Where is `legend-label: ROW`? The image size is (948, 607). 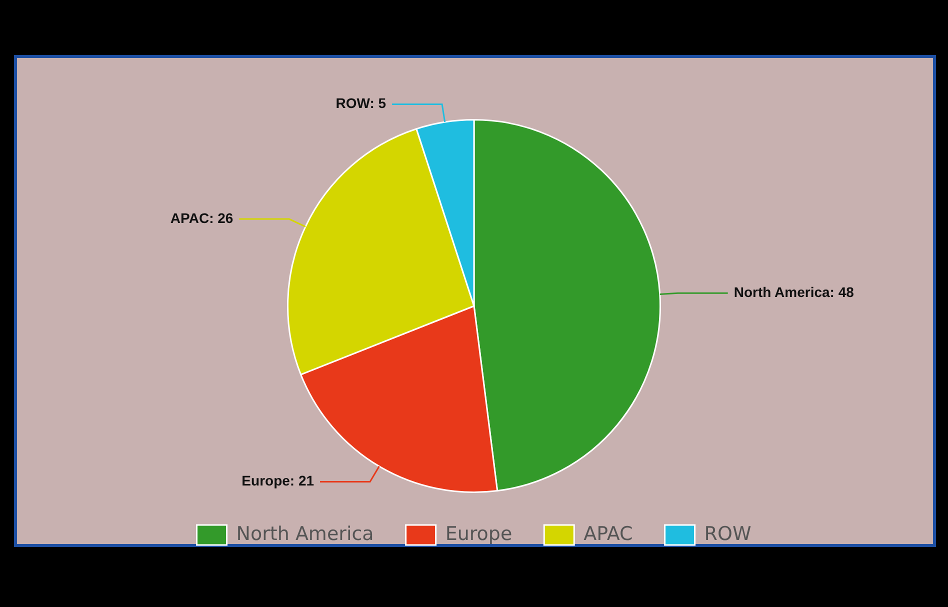 legend-label: ROW is located at coordinates (728, 533).